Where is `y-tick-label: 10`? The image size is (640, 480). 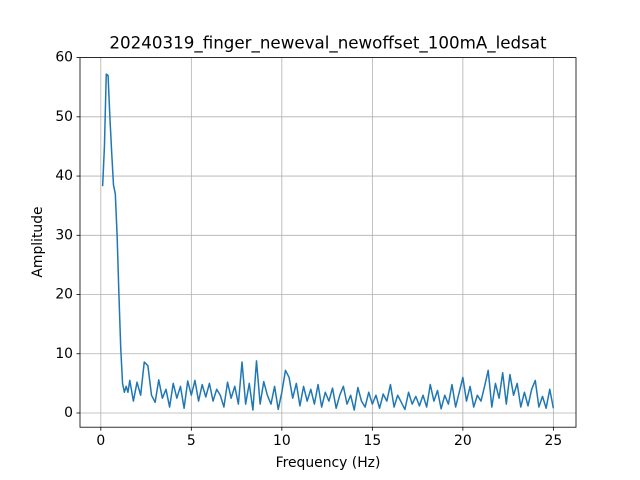 y-tick-label: 10 is located at coordinates (64, 354).